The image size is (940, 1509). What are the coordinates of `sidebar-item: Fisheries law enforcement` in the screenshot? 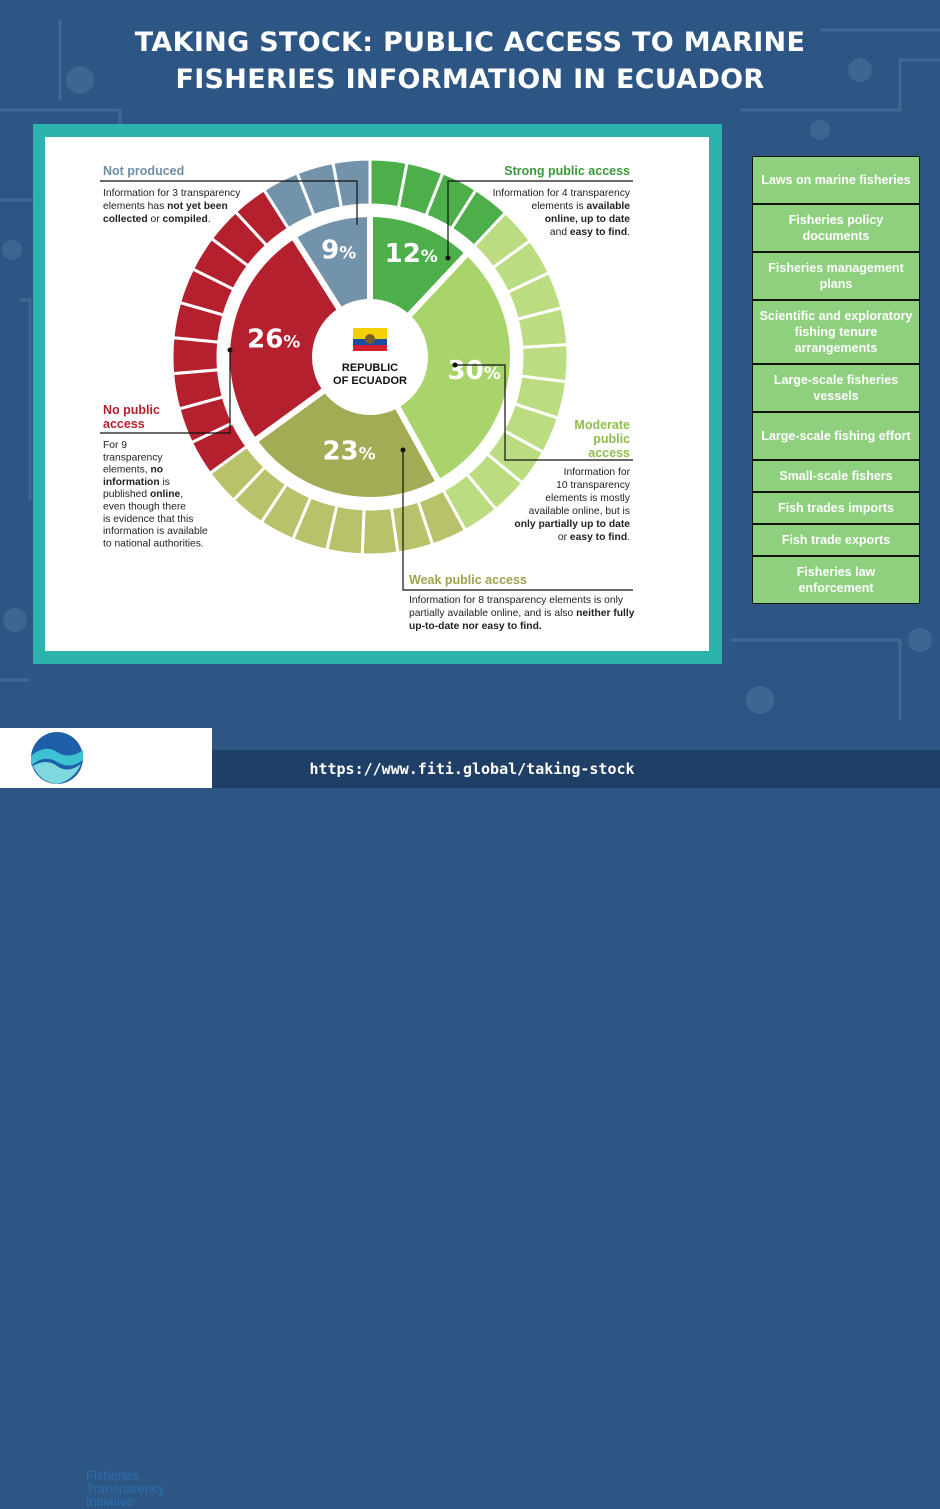 It's located at (836, 580).